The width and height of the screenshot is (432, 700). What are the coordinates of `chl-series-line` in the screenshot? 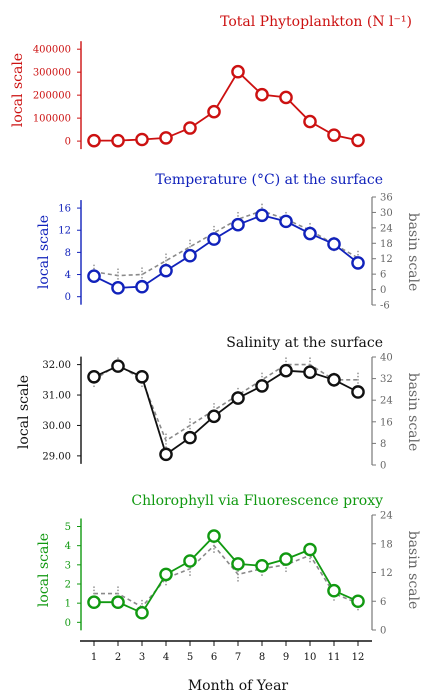 It's located at (226, 574).